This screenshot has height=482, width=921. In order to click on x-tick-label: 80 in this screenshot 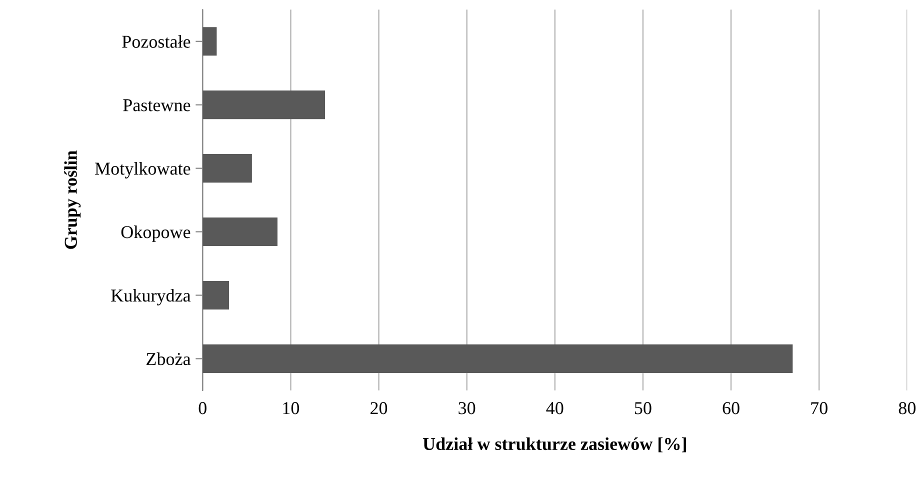, I will do `click(907, 408)`.